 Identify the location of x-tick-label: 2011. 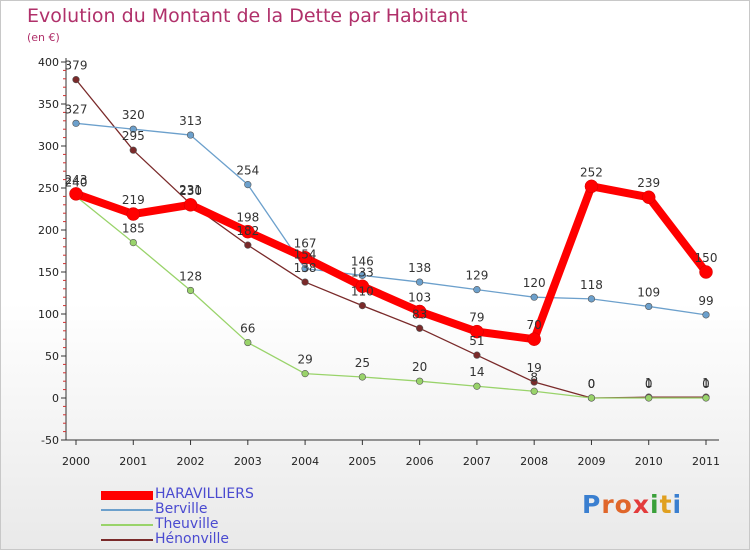
(706, 461).